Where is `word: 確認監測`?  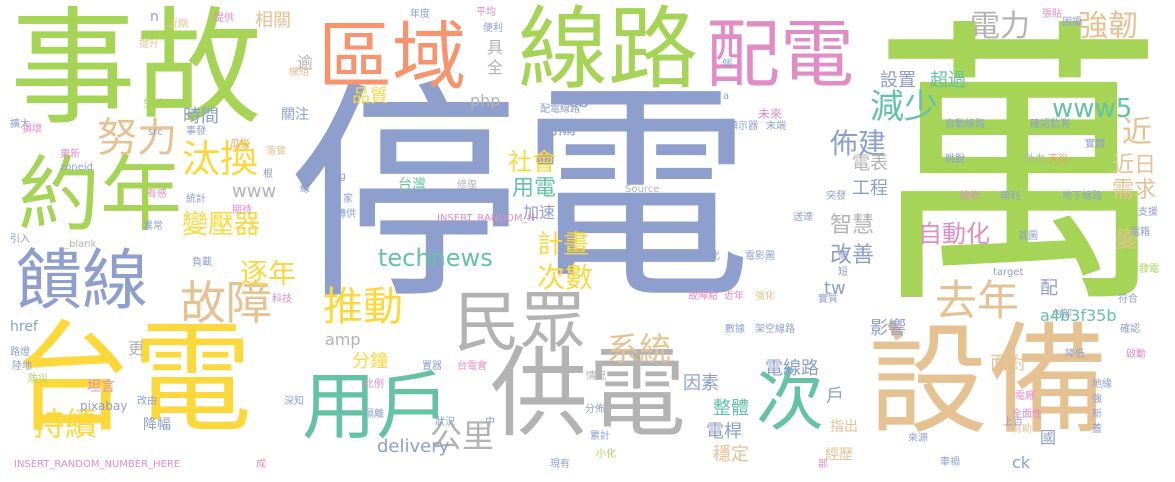
word: 確認監測 is located at coordinates (1050, 124).